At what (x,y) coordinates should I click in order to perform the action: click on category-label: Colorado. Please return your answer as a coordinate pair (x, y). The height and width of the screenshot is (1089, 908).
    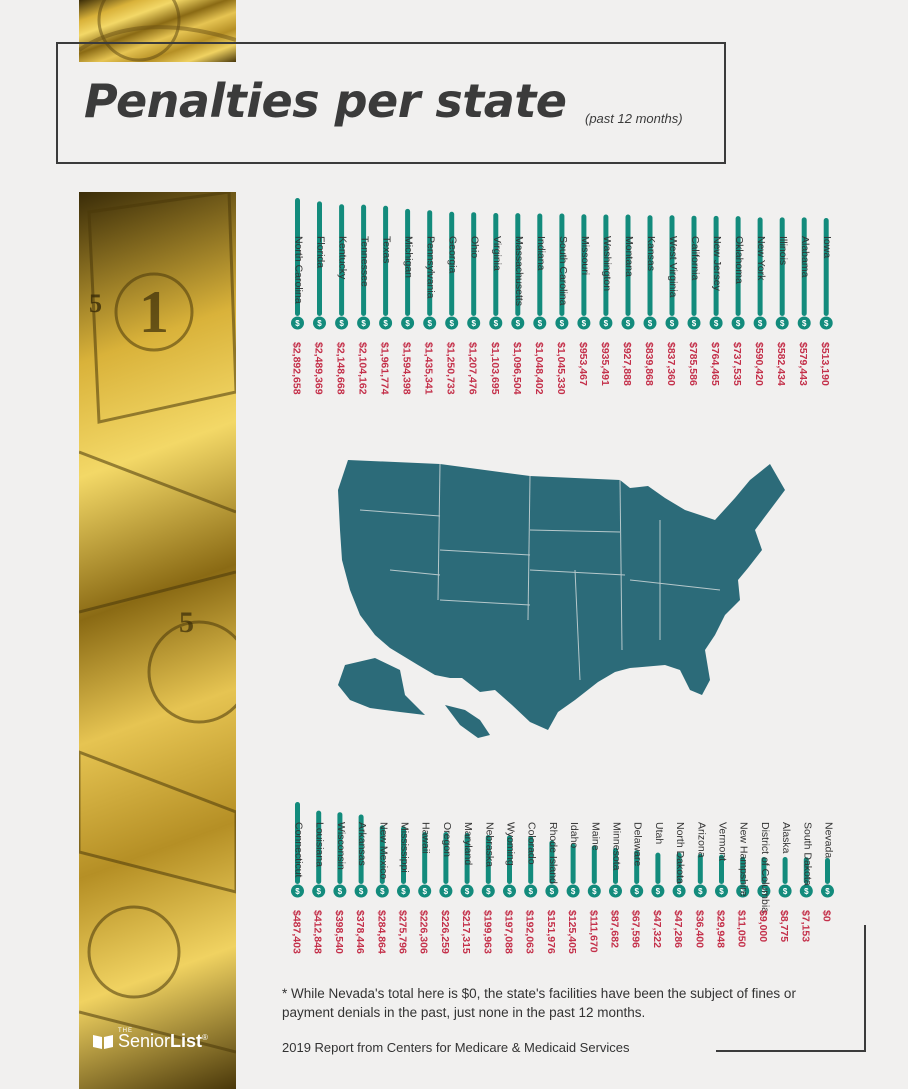
    Looking at the image, I should click on (532, 843).